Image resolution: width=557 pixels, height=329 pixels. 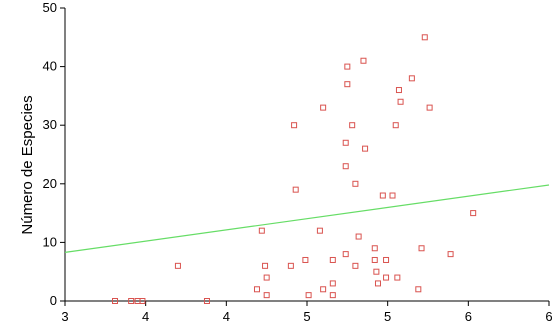 What do you see at coordinates (50, 241) in the screenshot?
I see `y-tick-label: 10` at bounding box center [50, 241].